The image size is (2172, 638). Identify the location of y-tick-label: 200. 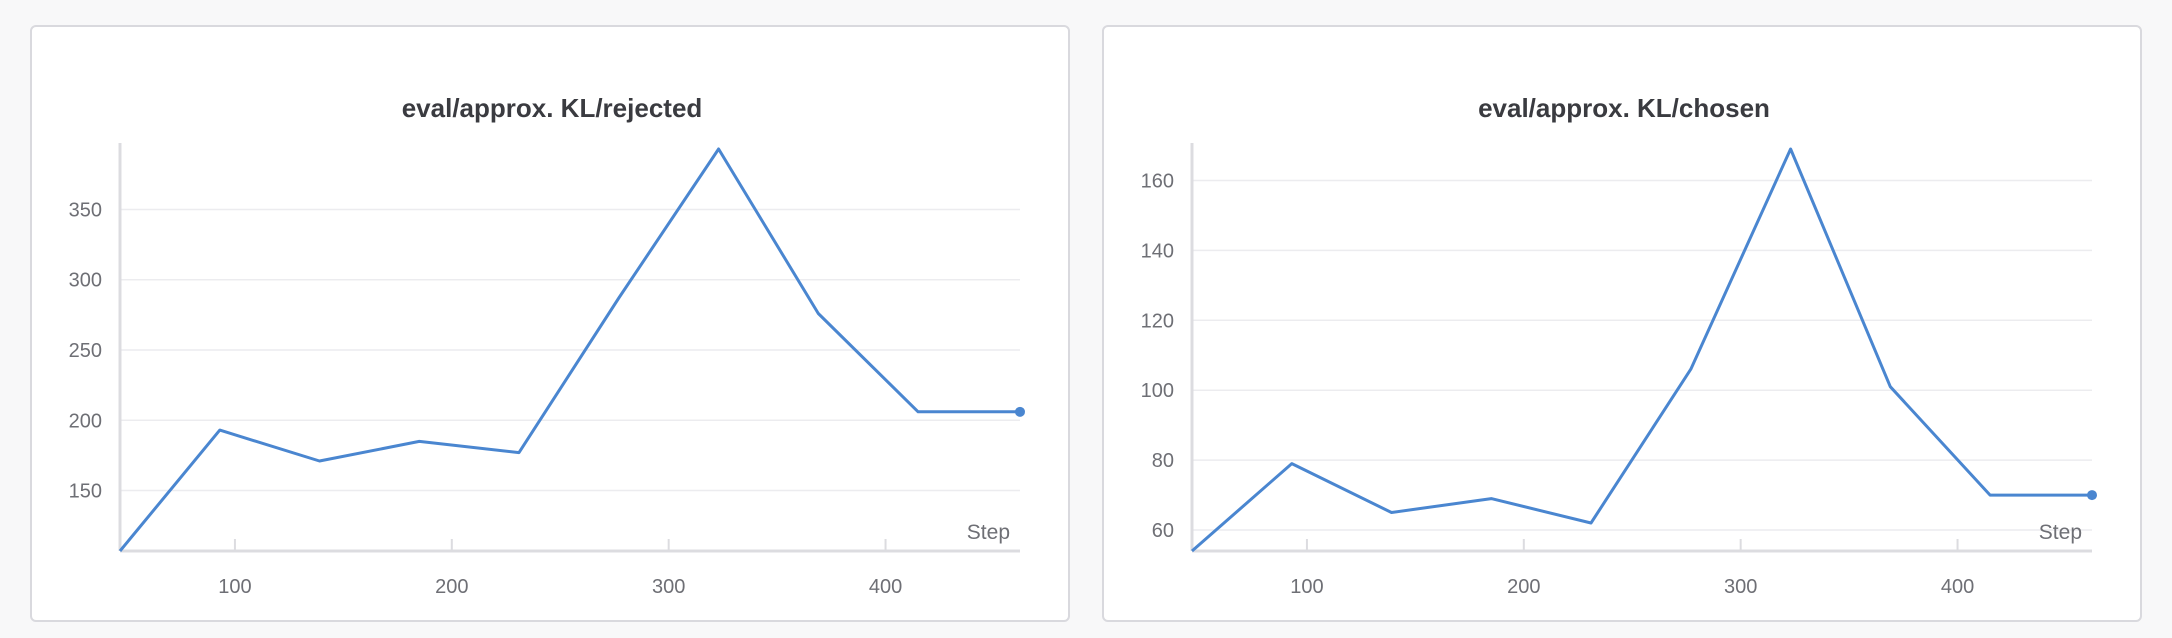
(85, 421).